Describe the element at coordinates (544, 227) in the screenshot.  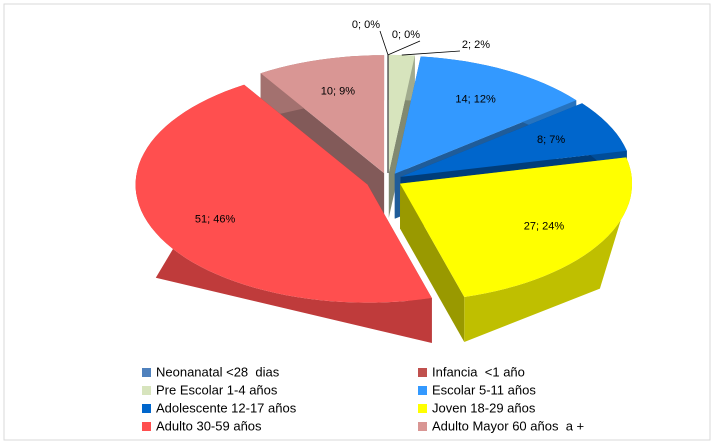
I see `data-label: 27; 24%` at that location.